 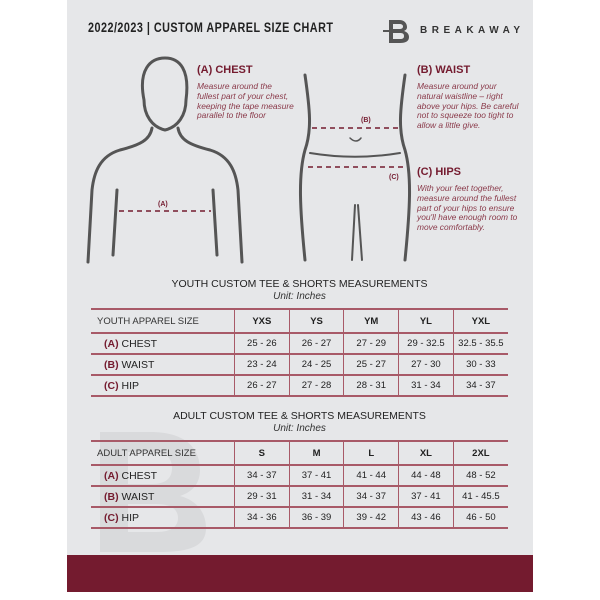 What do you see at coordinates (371, 343) in the screenshot?
I see `measurement-value: 27 - 29` at bounding box center [371, 343].